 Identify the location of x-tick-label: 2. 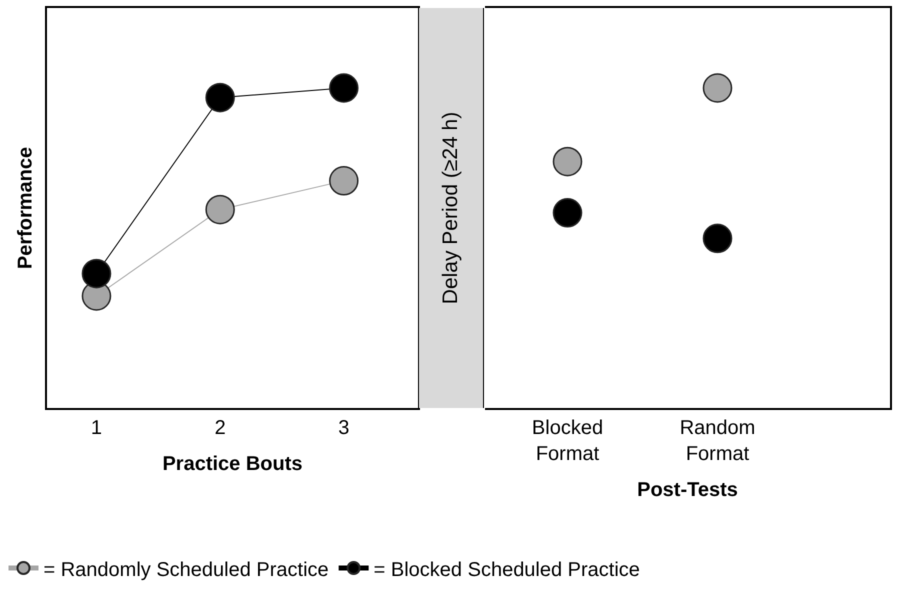
(220, 427).